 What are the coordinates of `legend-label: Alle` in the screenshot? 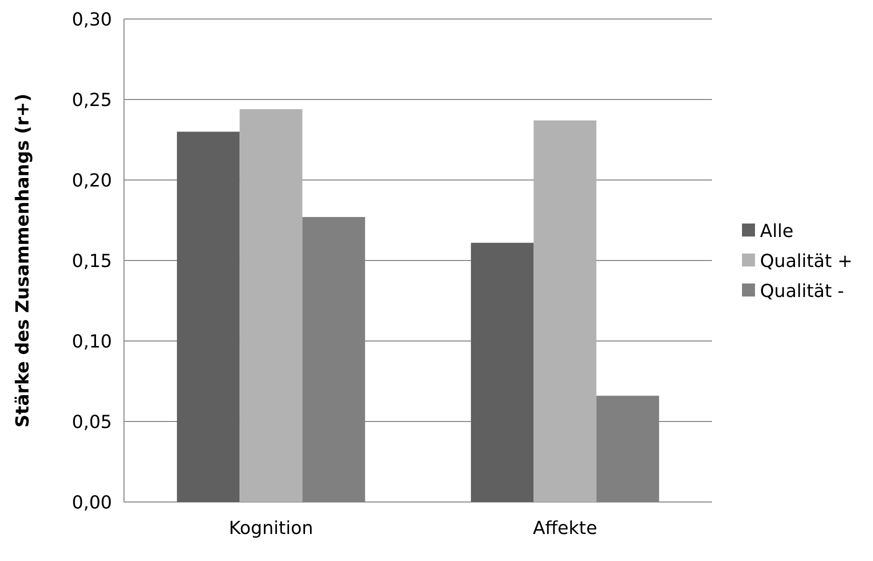 It's located at (777, 231).